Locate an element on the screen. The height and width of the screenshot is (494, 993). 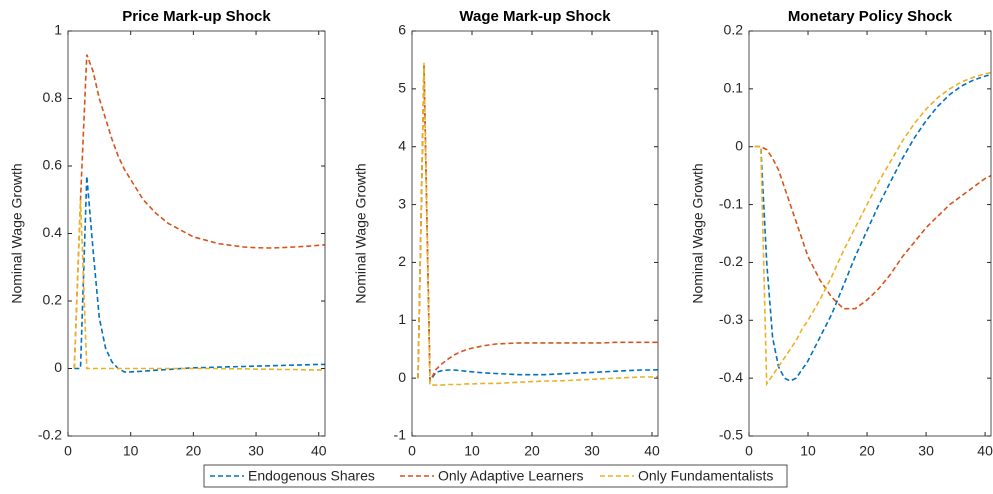
y-tick-label: 3 is located at coordinates (402, 203).